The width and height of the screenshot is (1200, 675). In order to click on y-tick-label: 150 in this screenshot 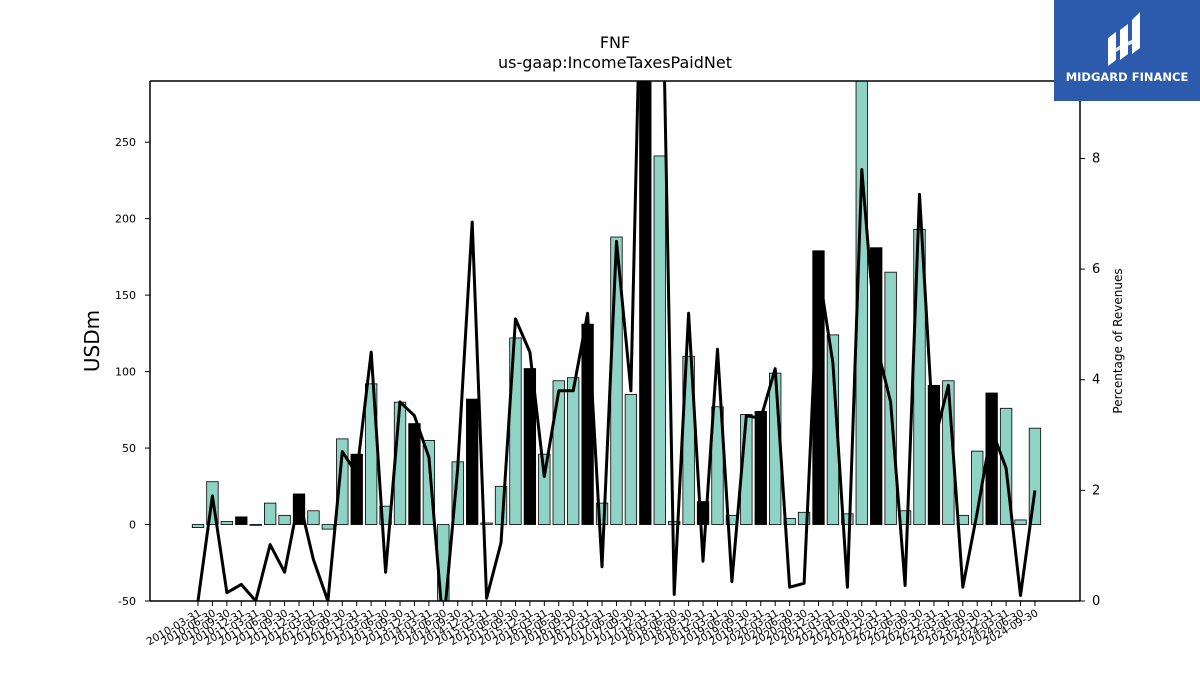, I will do `click(125, 295)`.